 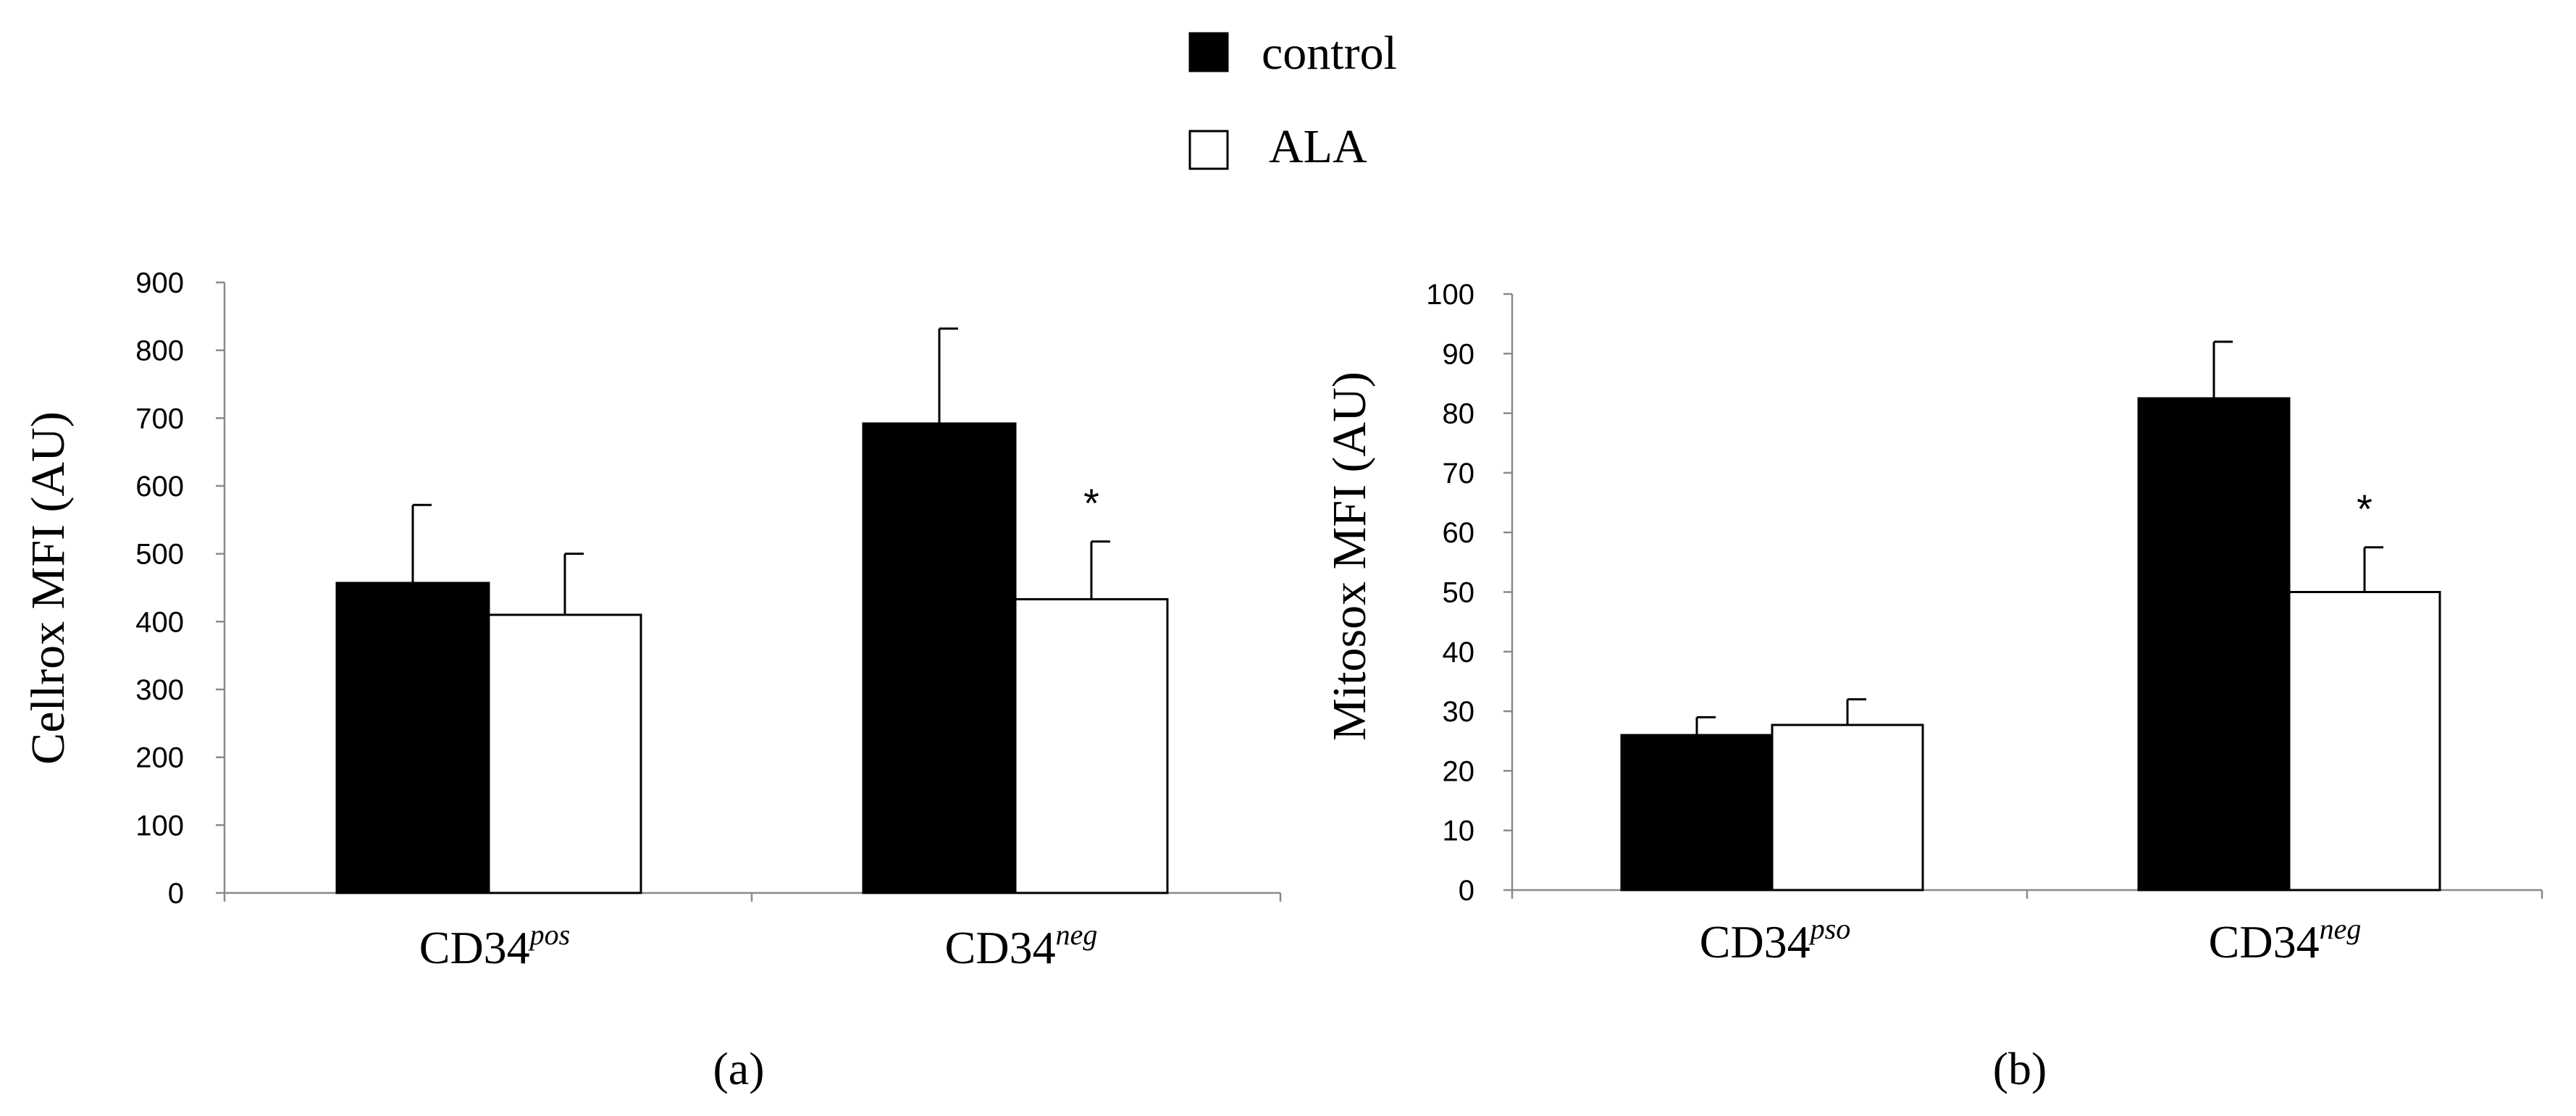 I want to click on y-tick-label: 10, so click(x=1459, y=831).